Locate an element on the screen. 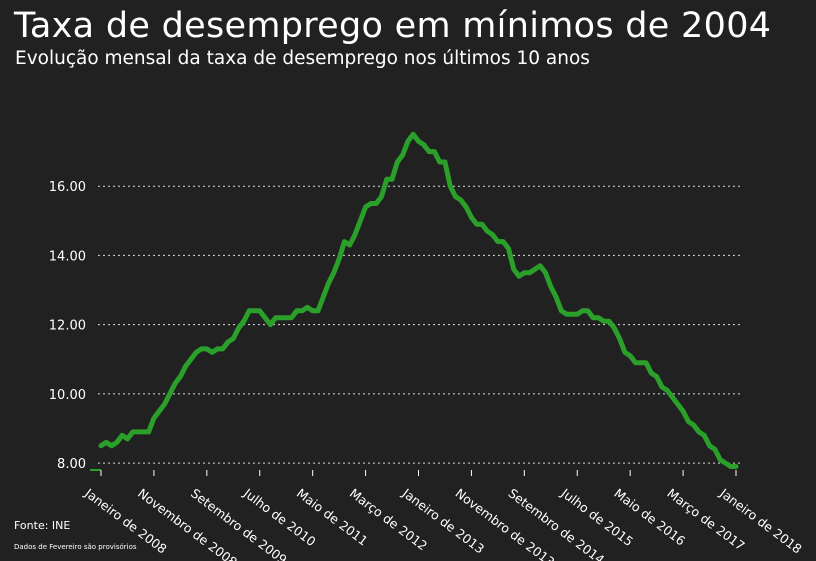 This screenshot has width=816, height=561. provisional-note: Dados de Fevereiro são provisórios is located at coordinates (75, 547).